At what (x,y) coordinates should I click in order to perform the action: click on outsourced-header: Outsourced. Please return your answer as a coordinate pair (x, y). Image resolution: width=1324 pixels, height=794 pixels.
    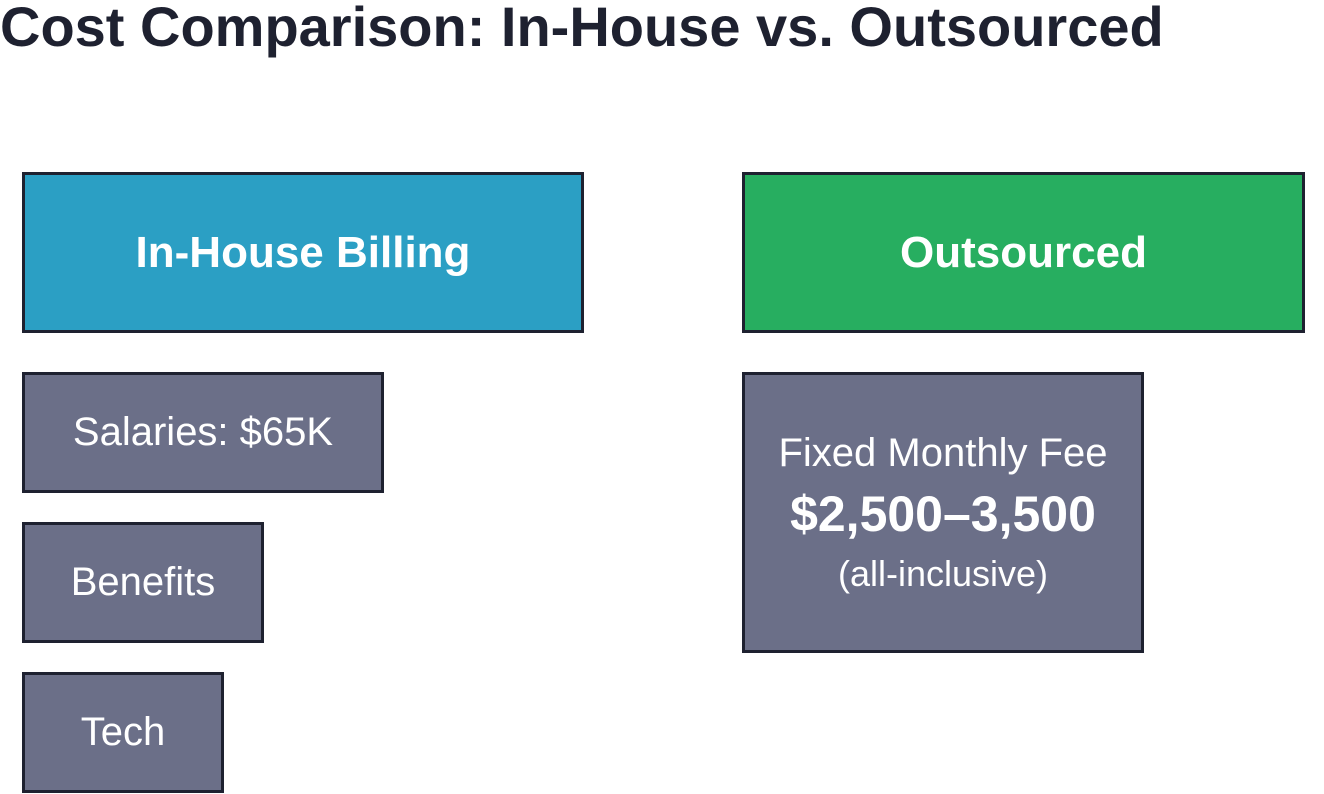
    Looking at the image, I should click on (1023, 252).